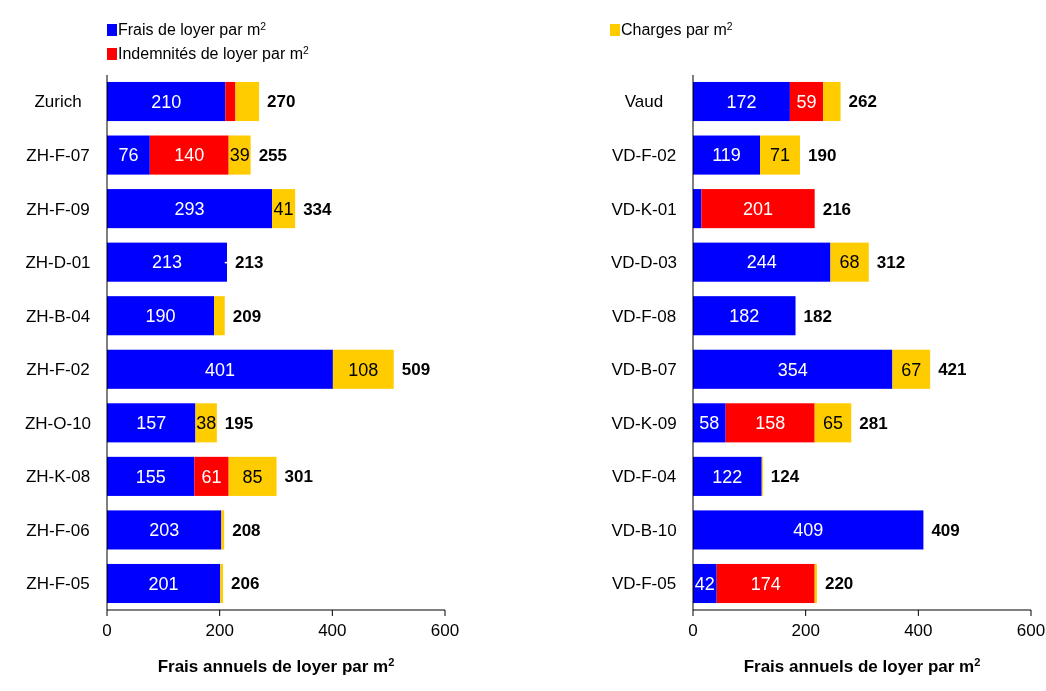  What do you see at coordinates (273, 156) in the screenshot?
I see `total-label: 255` at bounding box center [273, 156].